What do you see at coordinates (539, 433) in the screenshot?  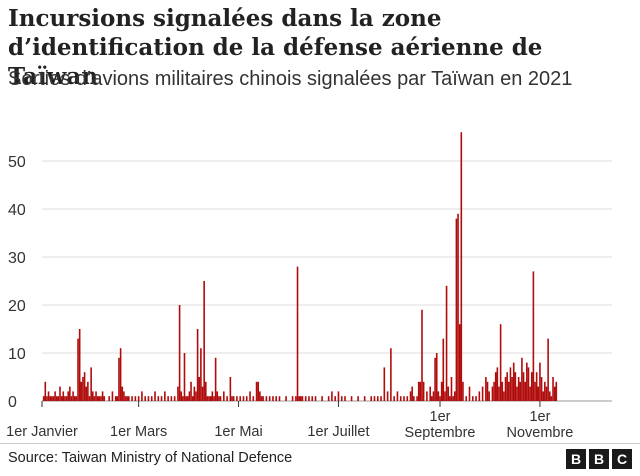 I see `x-tick-label: Novembre` at bounding box center [539, 433].